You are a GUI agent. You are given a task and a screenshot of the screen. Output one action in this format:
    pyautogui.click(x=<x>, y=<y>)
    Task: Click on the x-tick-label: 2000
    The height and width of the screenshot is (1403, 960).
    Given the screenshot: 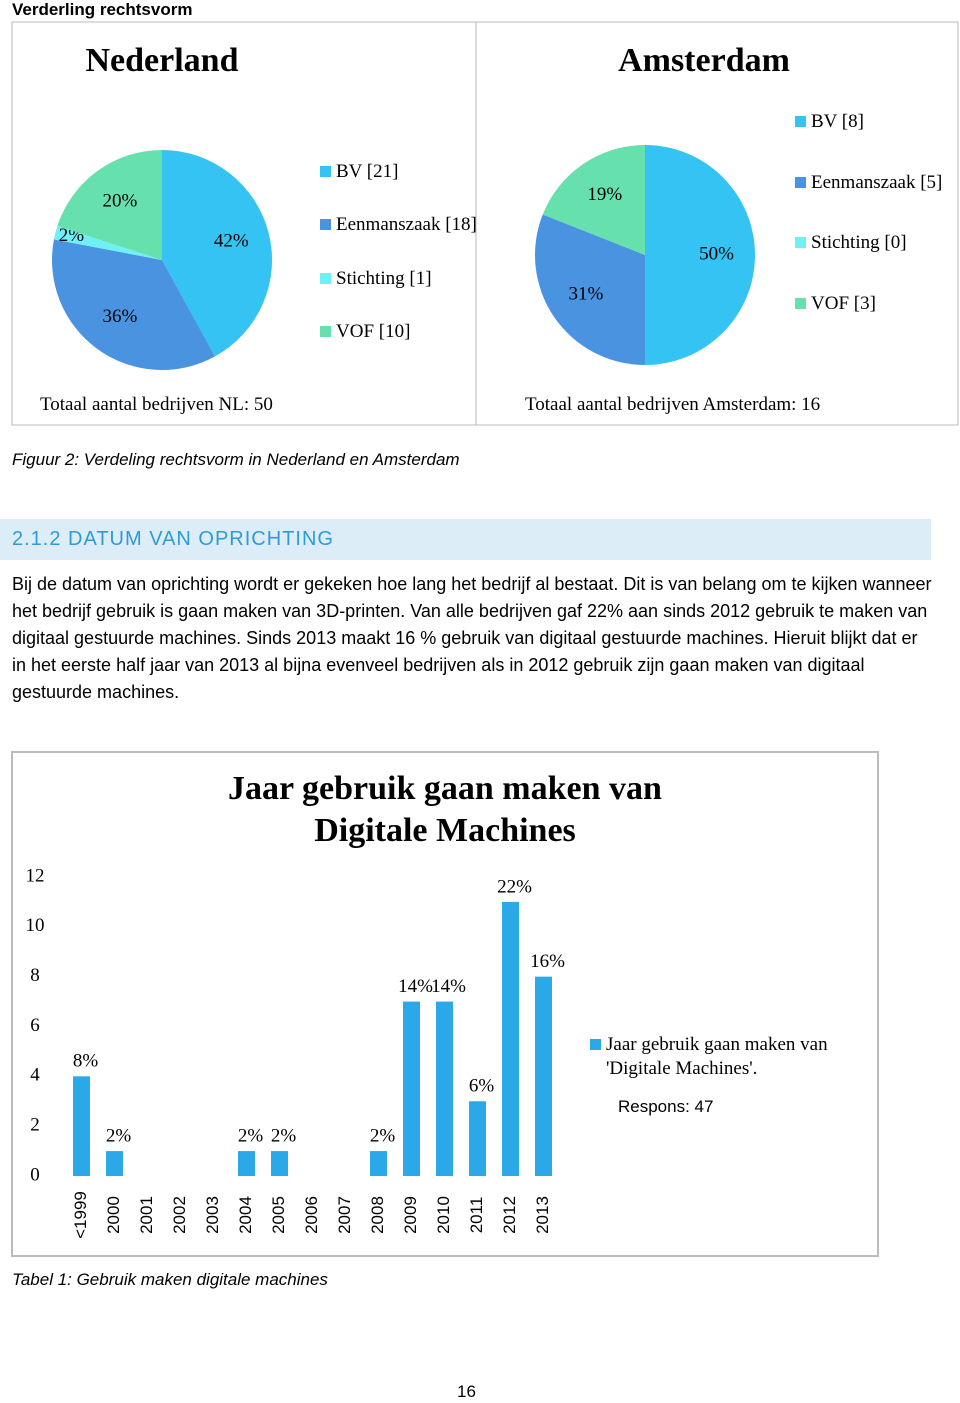 What is the action you would take?
    pyautogui.click(x=113, y=1215)
    